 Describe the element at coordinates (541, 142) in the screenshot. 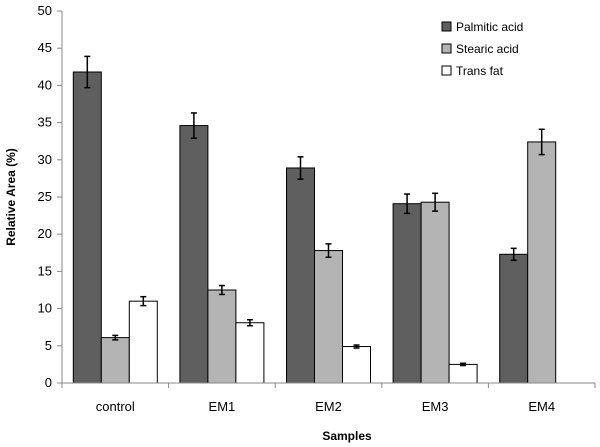

I see `error-bar-stearic-acid-em4` at that location.